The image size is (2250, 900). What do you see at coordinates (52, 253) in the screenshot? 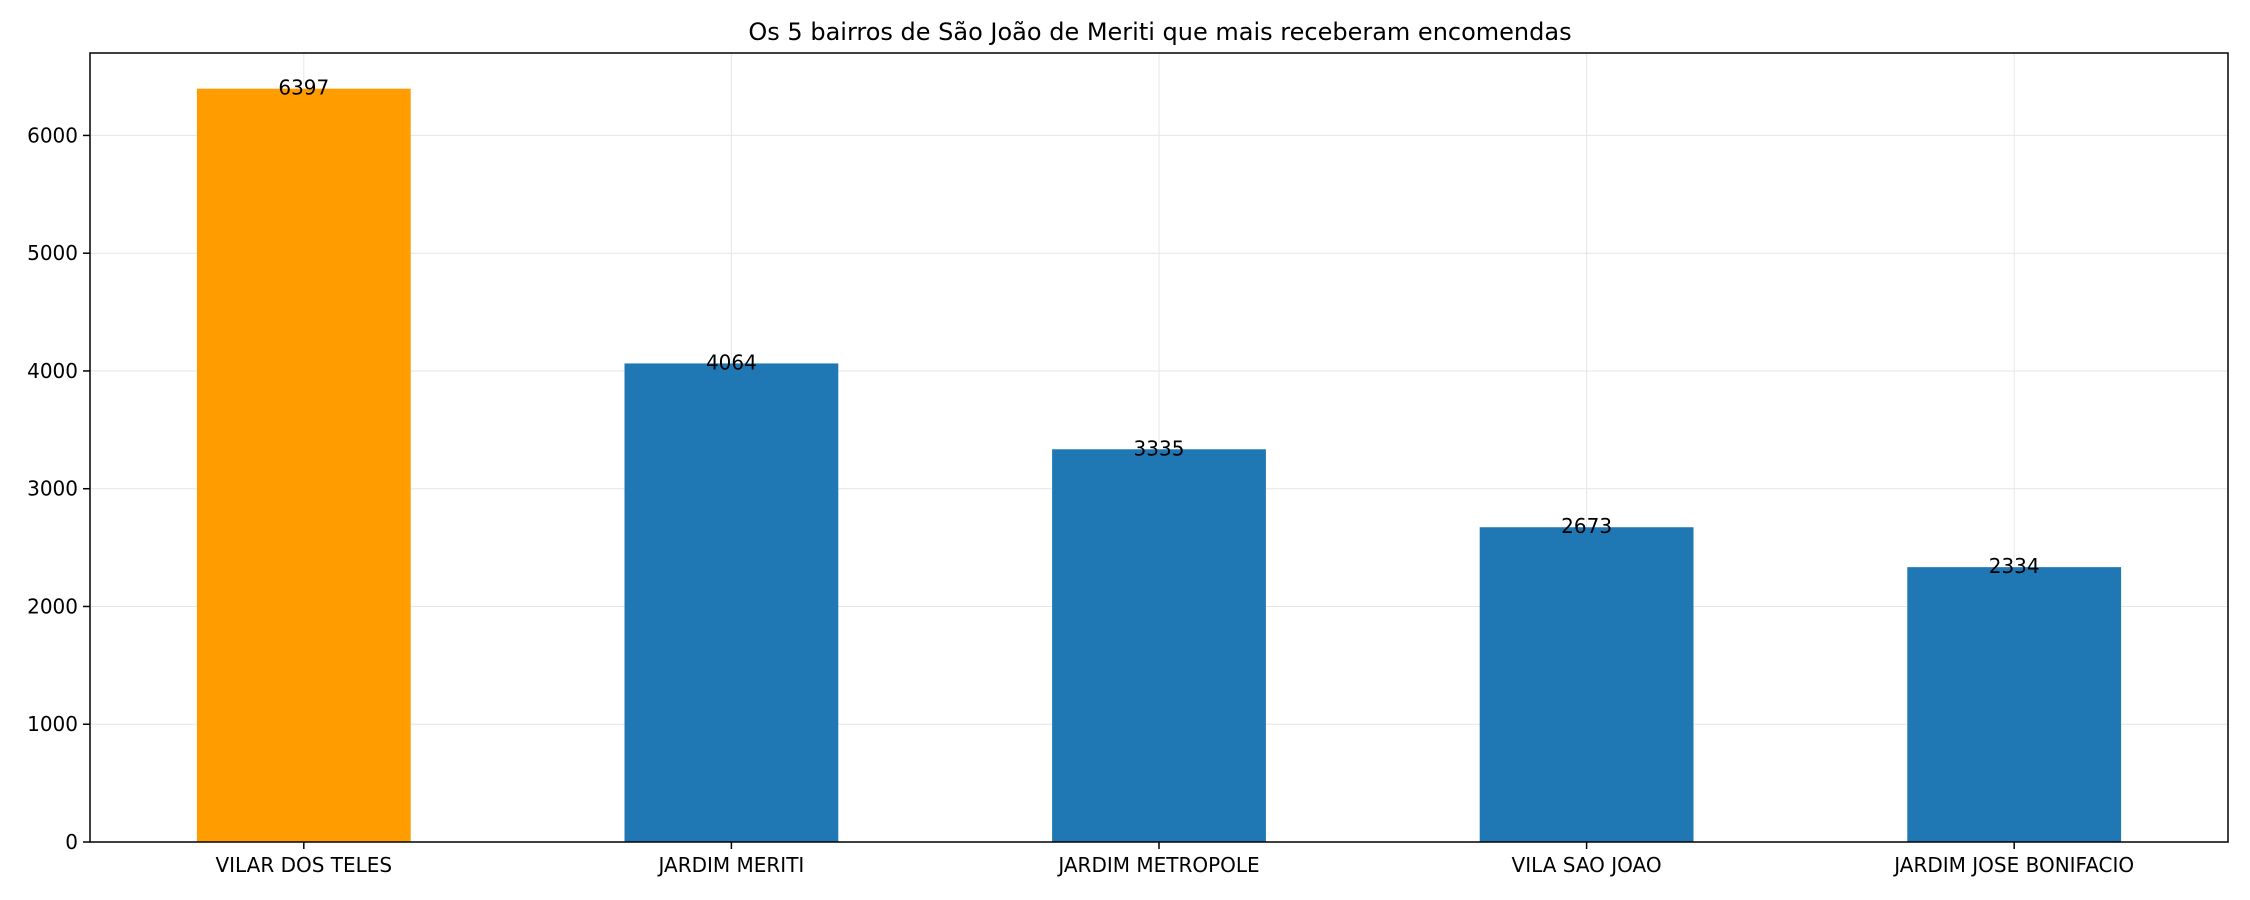
I see `y-tick-label: 5000` at bounding box center [52, 253].